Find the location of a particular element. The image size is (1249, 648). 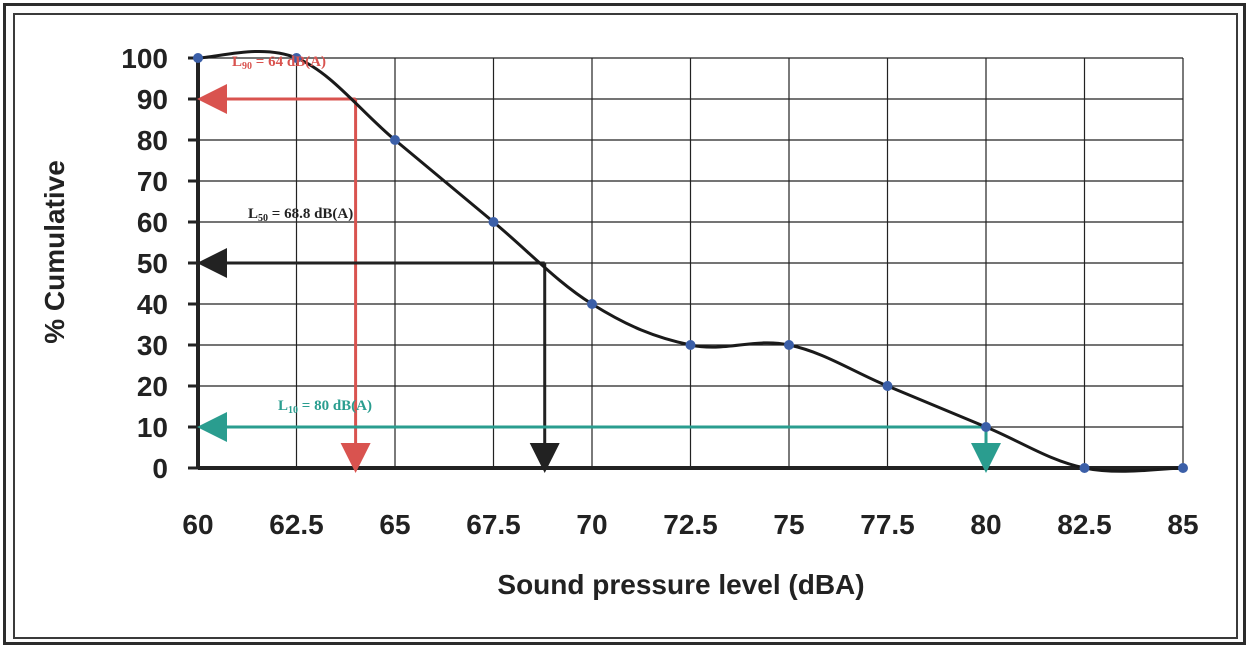

y-axis-title: % Cumulative is located at coordinates (54, 252).